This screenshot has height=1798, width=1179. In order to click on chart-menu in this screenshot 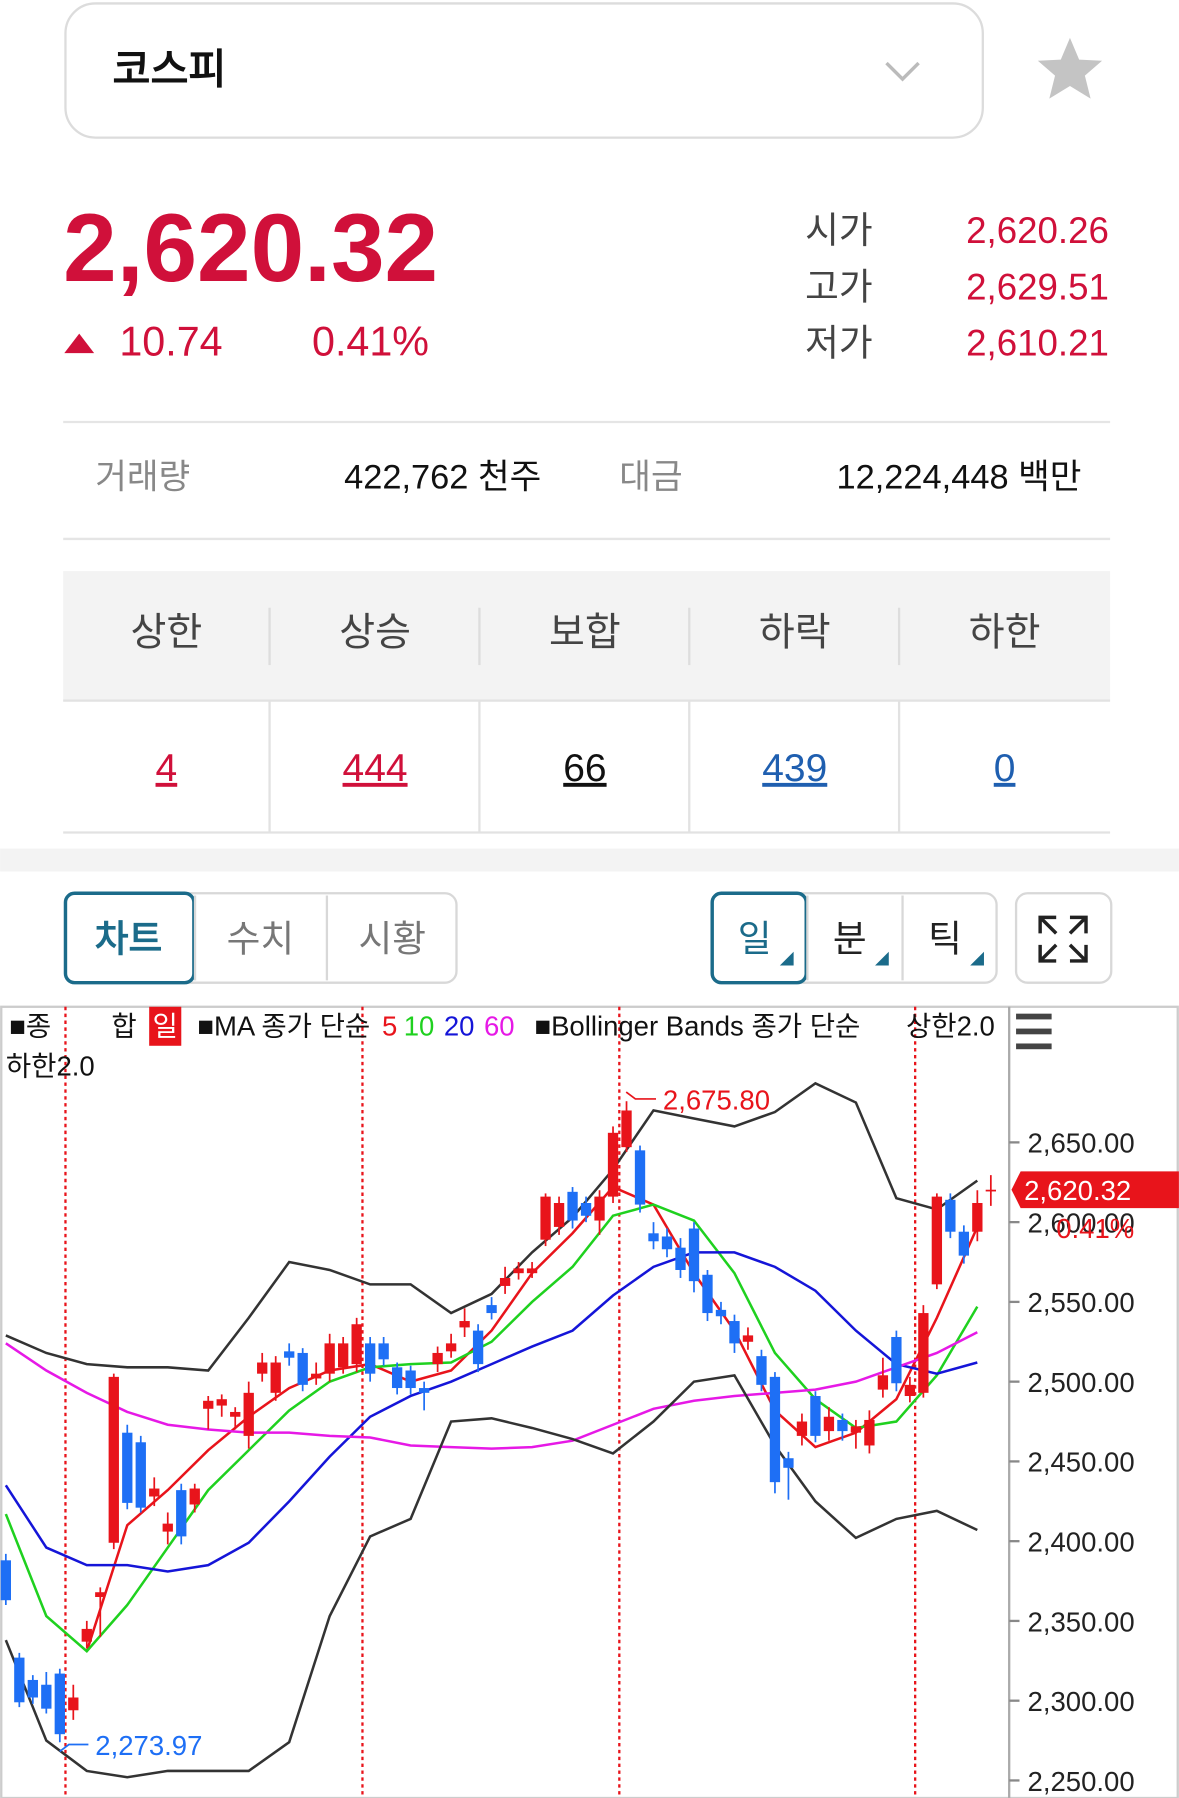, I will do `click(1034, 1031)`.